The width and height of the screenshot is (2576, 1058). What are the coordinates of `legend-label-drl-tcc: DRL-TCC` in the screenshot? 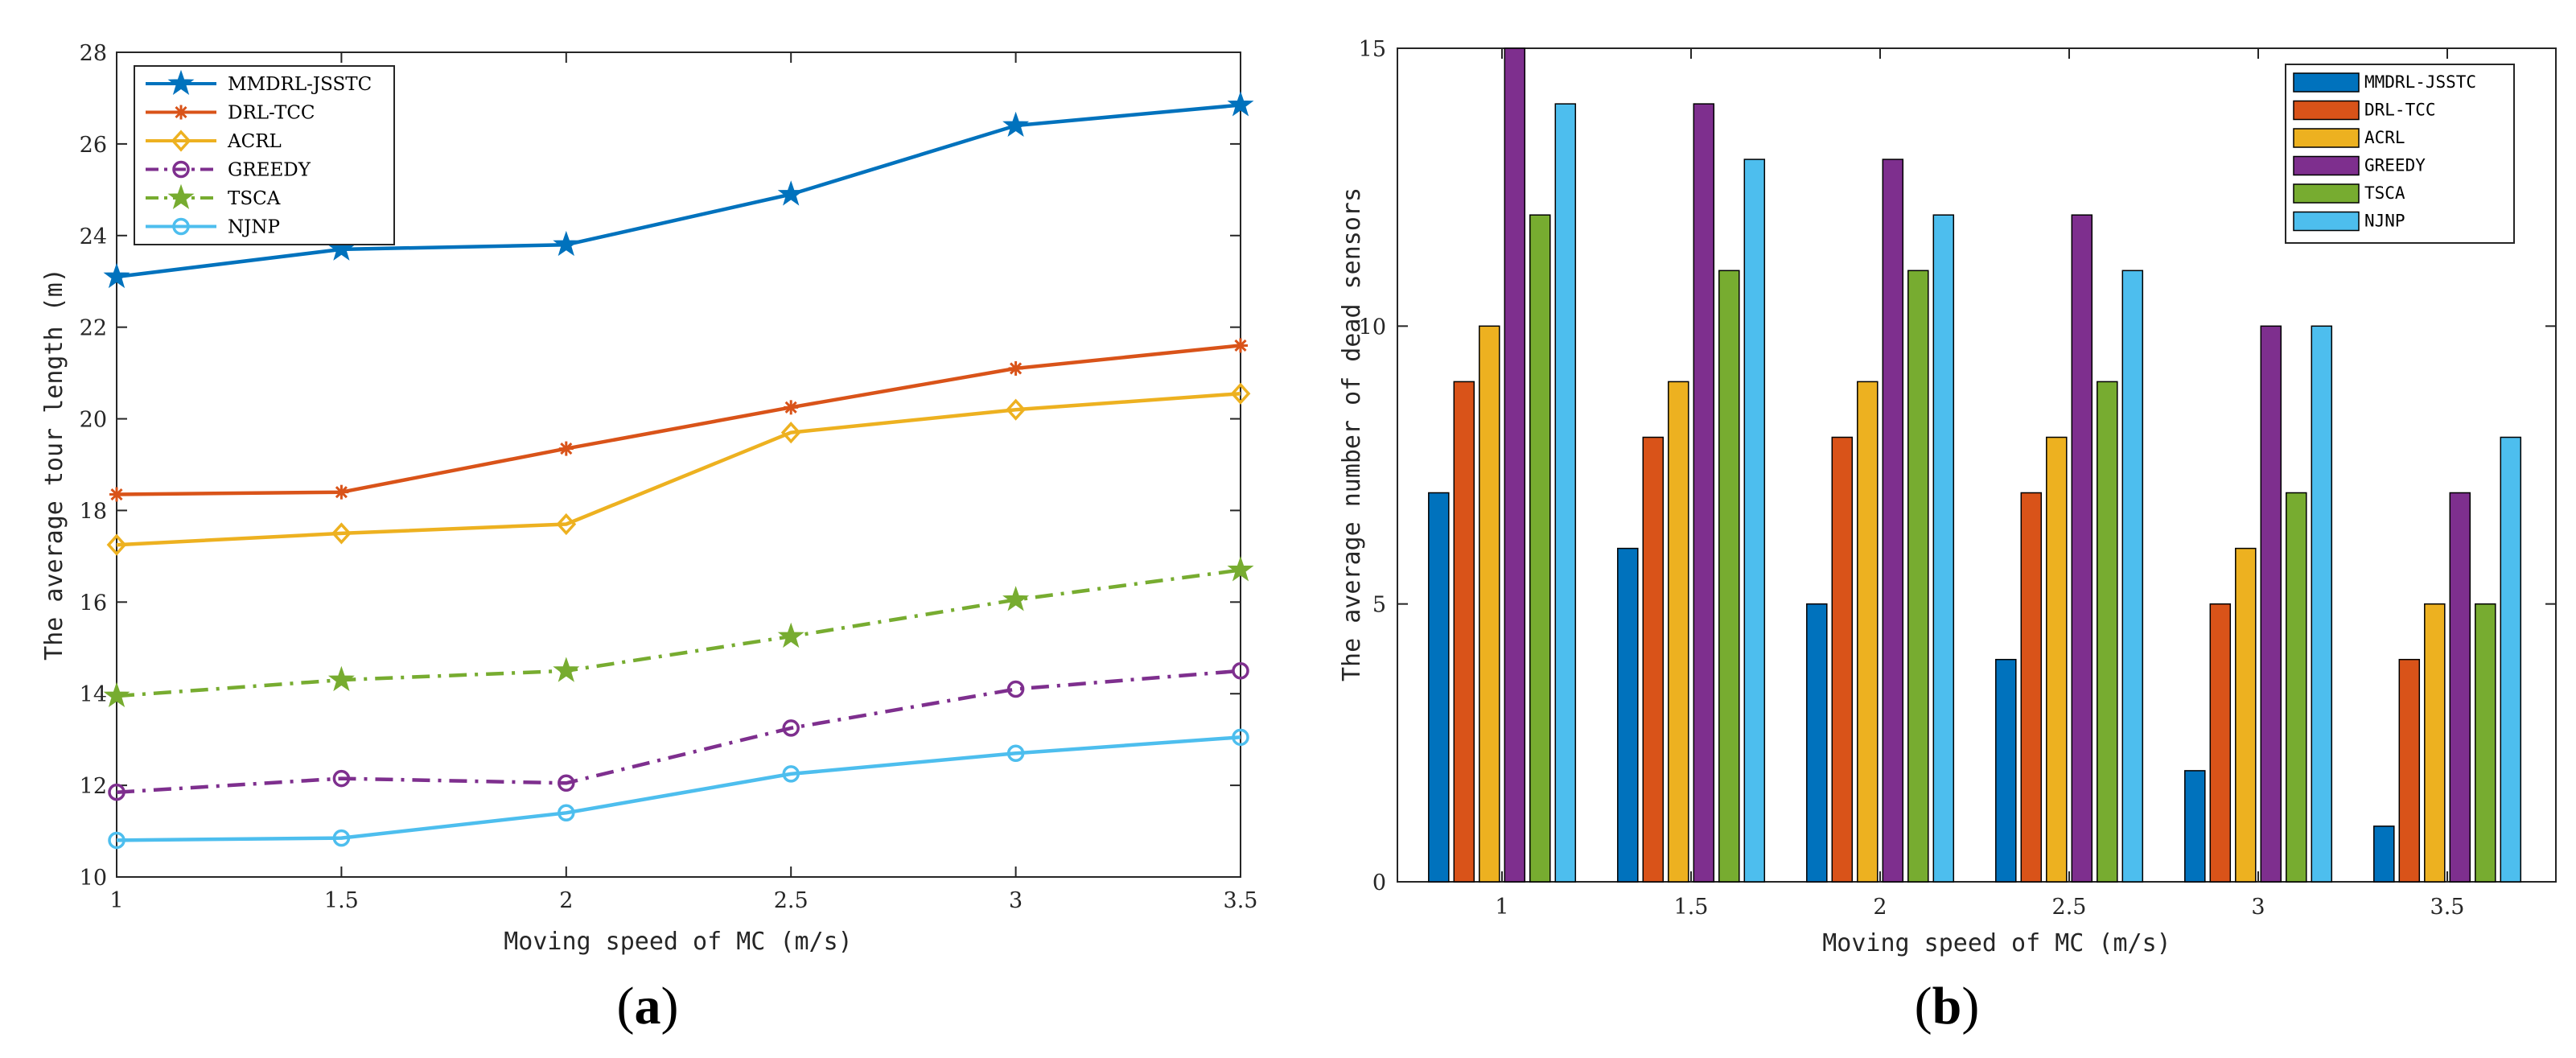 It's located at (2400, 111).